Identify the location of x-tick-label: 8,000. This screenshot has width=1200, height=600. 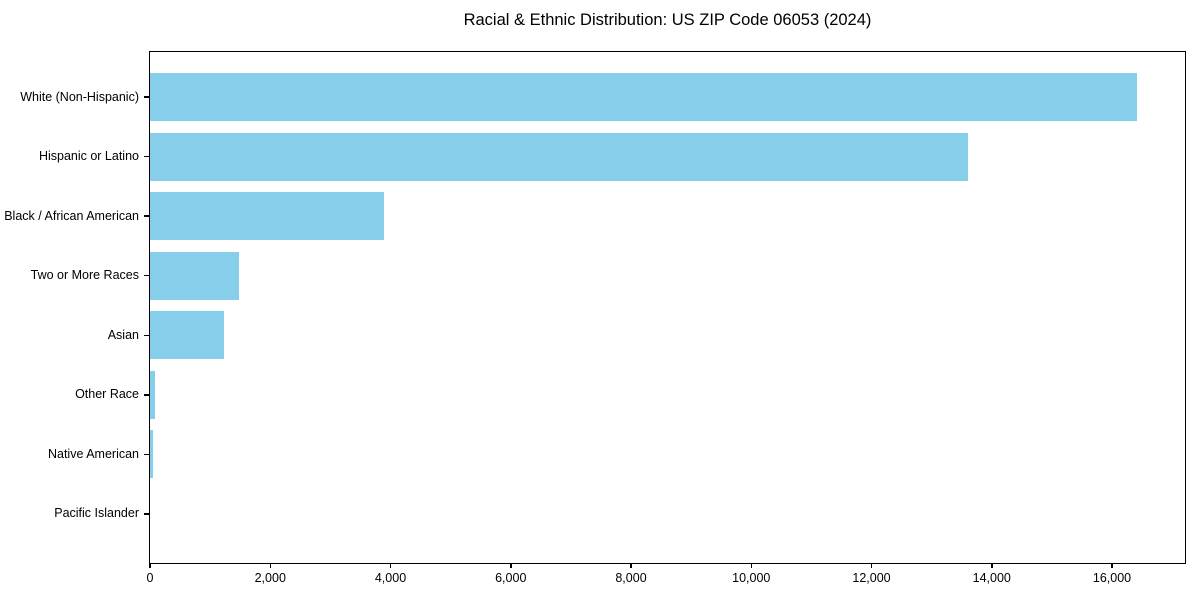
(631, 578).